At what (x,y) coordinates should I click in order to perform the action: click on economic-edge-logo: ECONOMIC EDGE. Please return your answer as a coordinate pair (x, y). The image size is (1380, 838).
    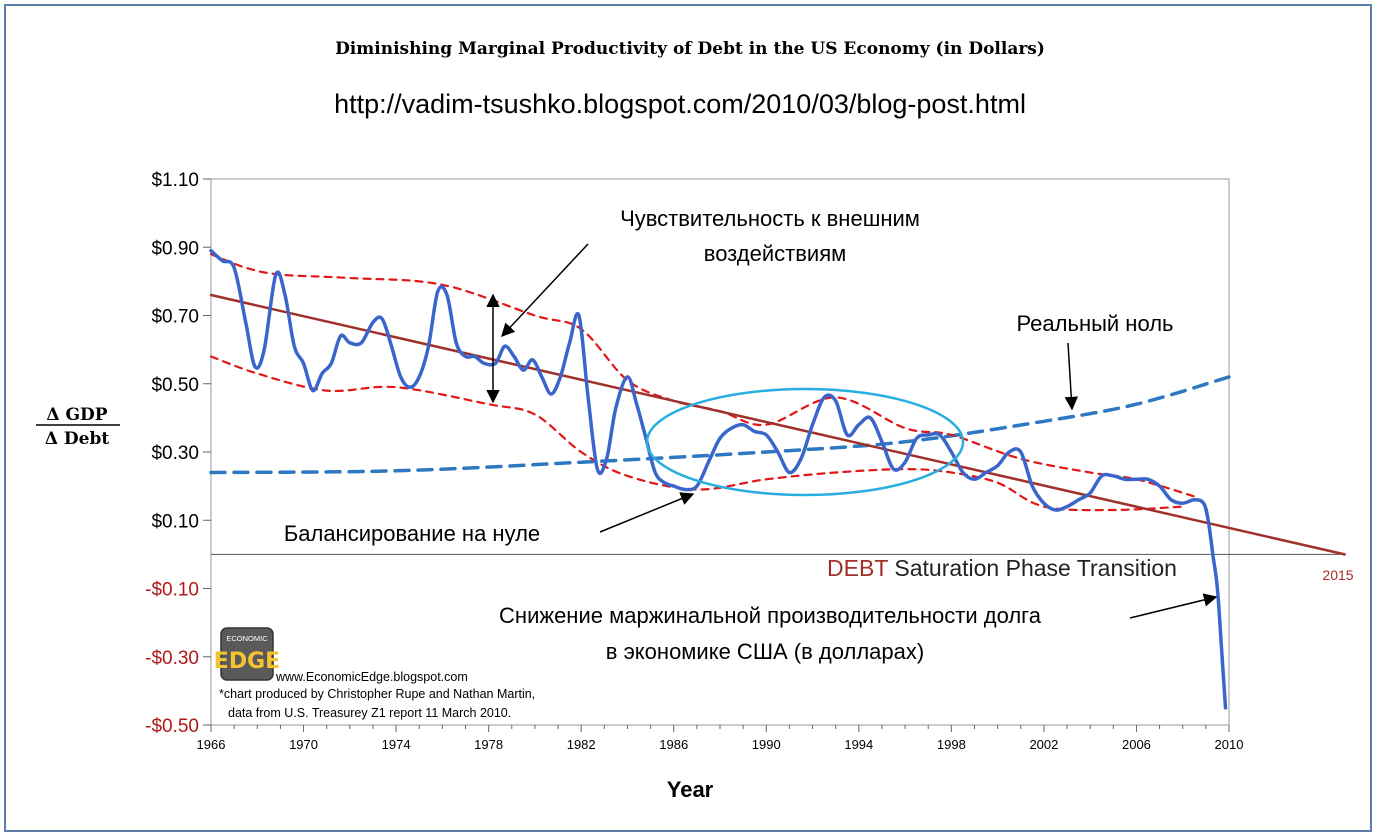
    Looking at the image, I should click on (247, 654).